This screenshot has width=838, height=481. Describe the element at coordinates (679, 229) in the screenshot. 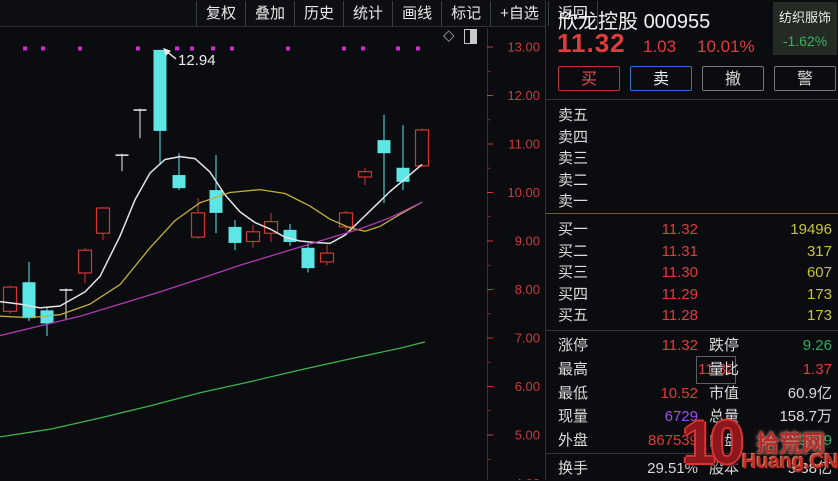

I see `bid-level-price: 11.32` at that location.